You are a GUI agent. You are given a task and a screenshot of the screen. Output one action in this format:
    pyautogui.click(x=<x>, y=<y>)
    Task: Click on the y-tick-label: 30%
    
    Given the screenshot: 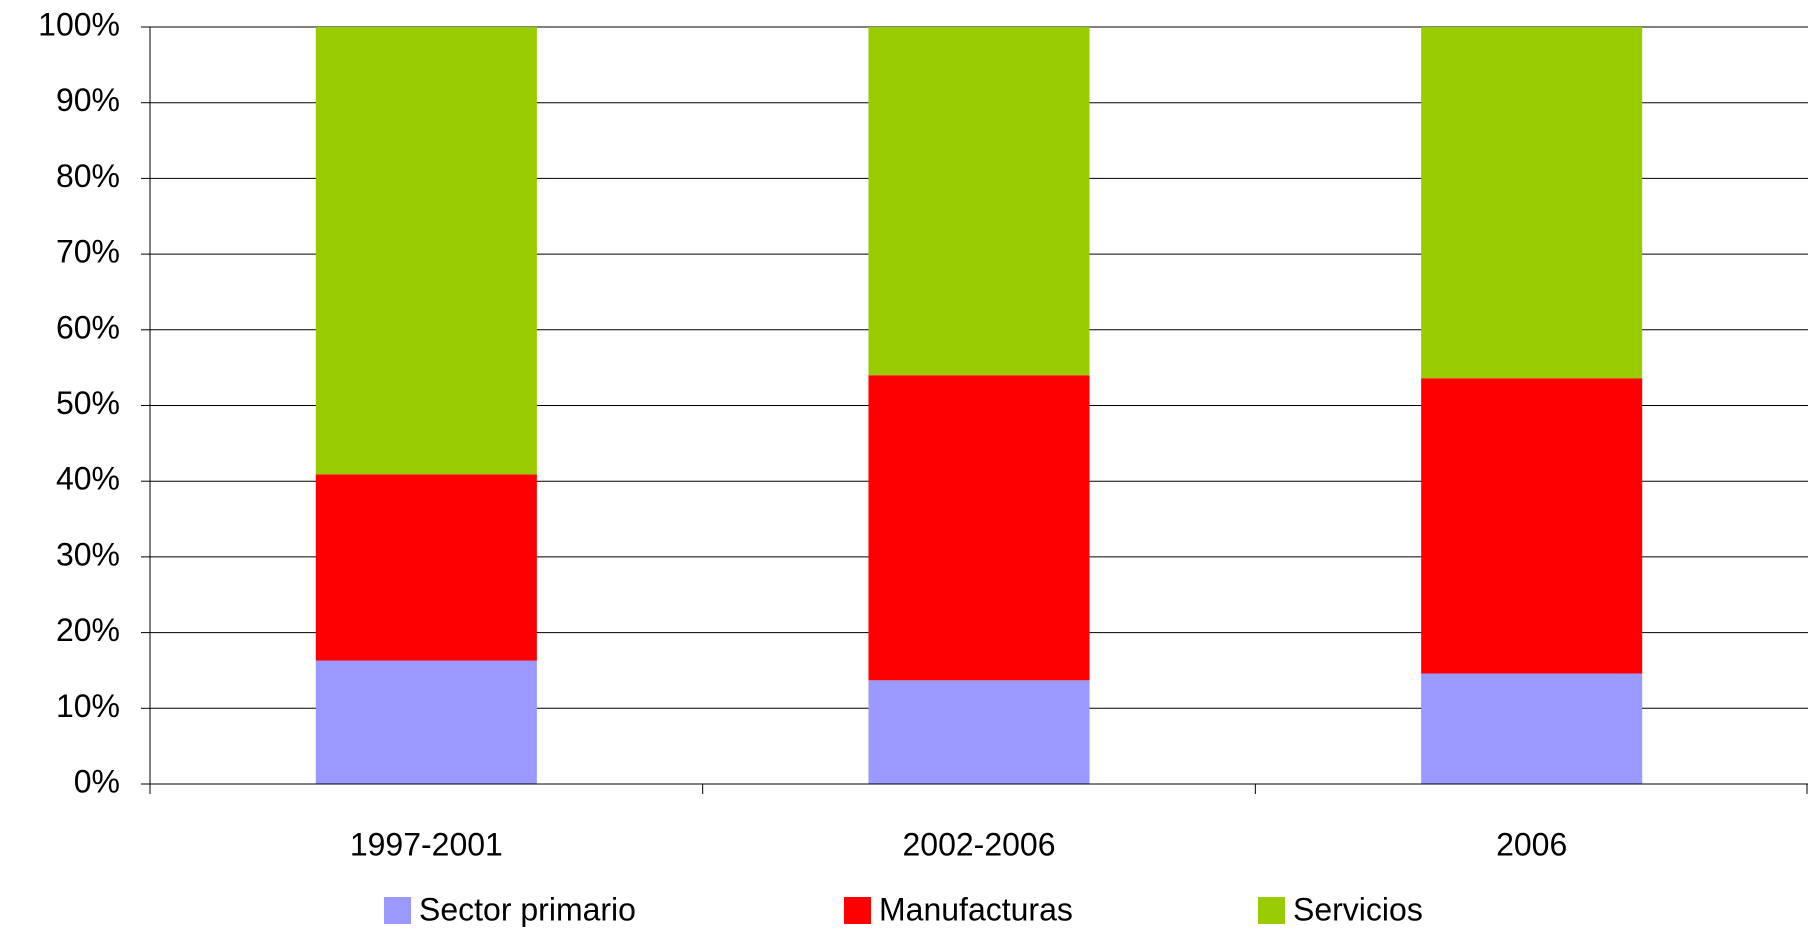 What is the action you would take?
    pyautogui.click(x=88, y=554)
    